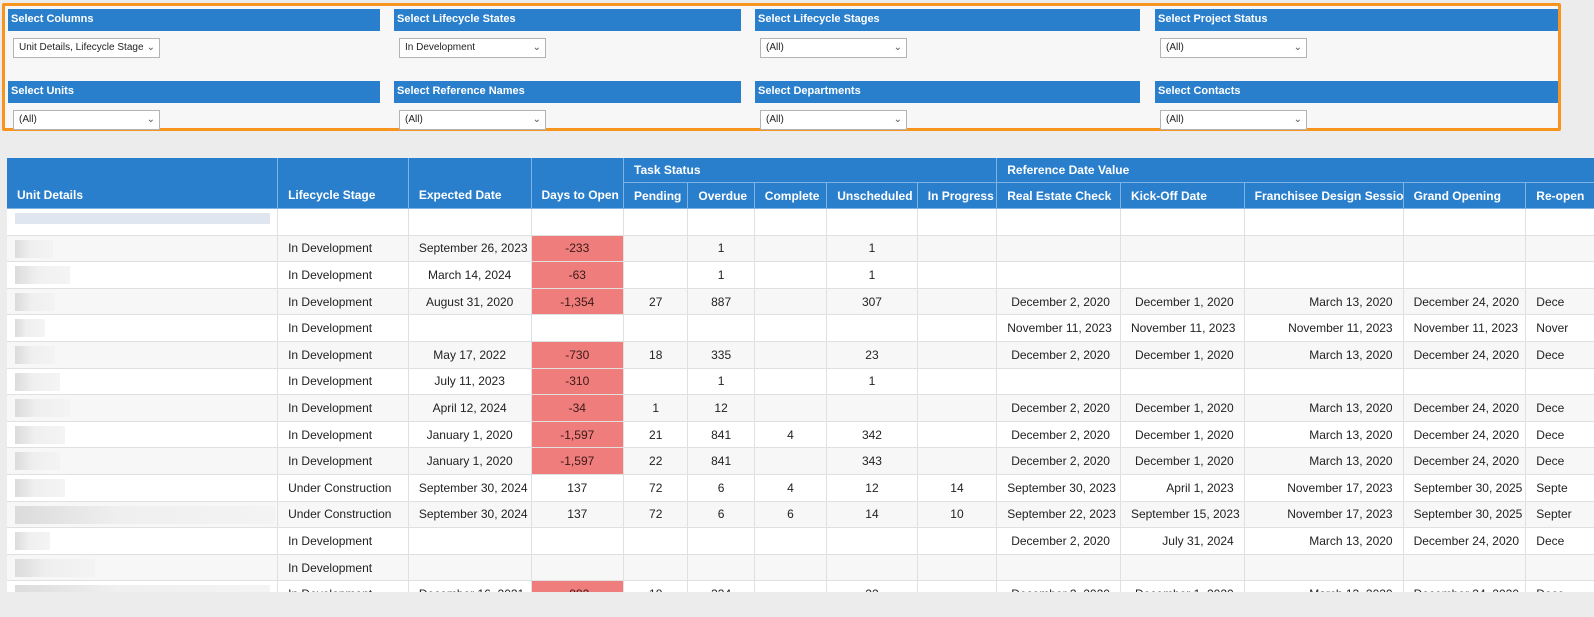 The height and width of the screenshot is (617, 1594). Describe the element at coordinates (194, 20) in the screenshot. I see `filter-label: Select Columns` at that location.